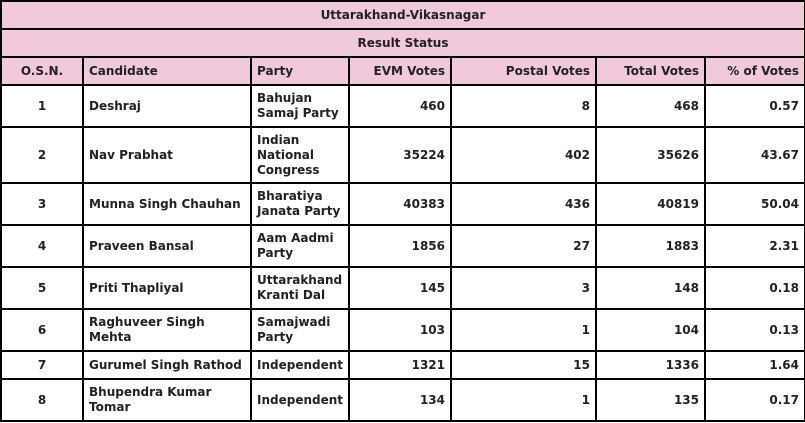 This screenshot has width=805, height=423. I want to click on evm-votes-cell: 134, so click(400, 400).